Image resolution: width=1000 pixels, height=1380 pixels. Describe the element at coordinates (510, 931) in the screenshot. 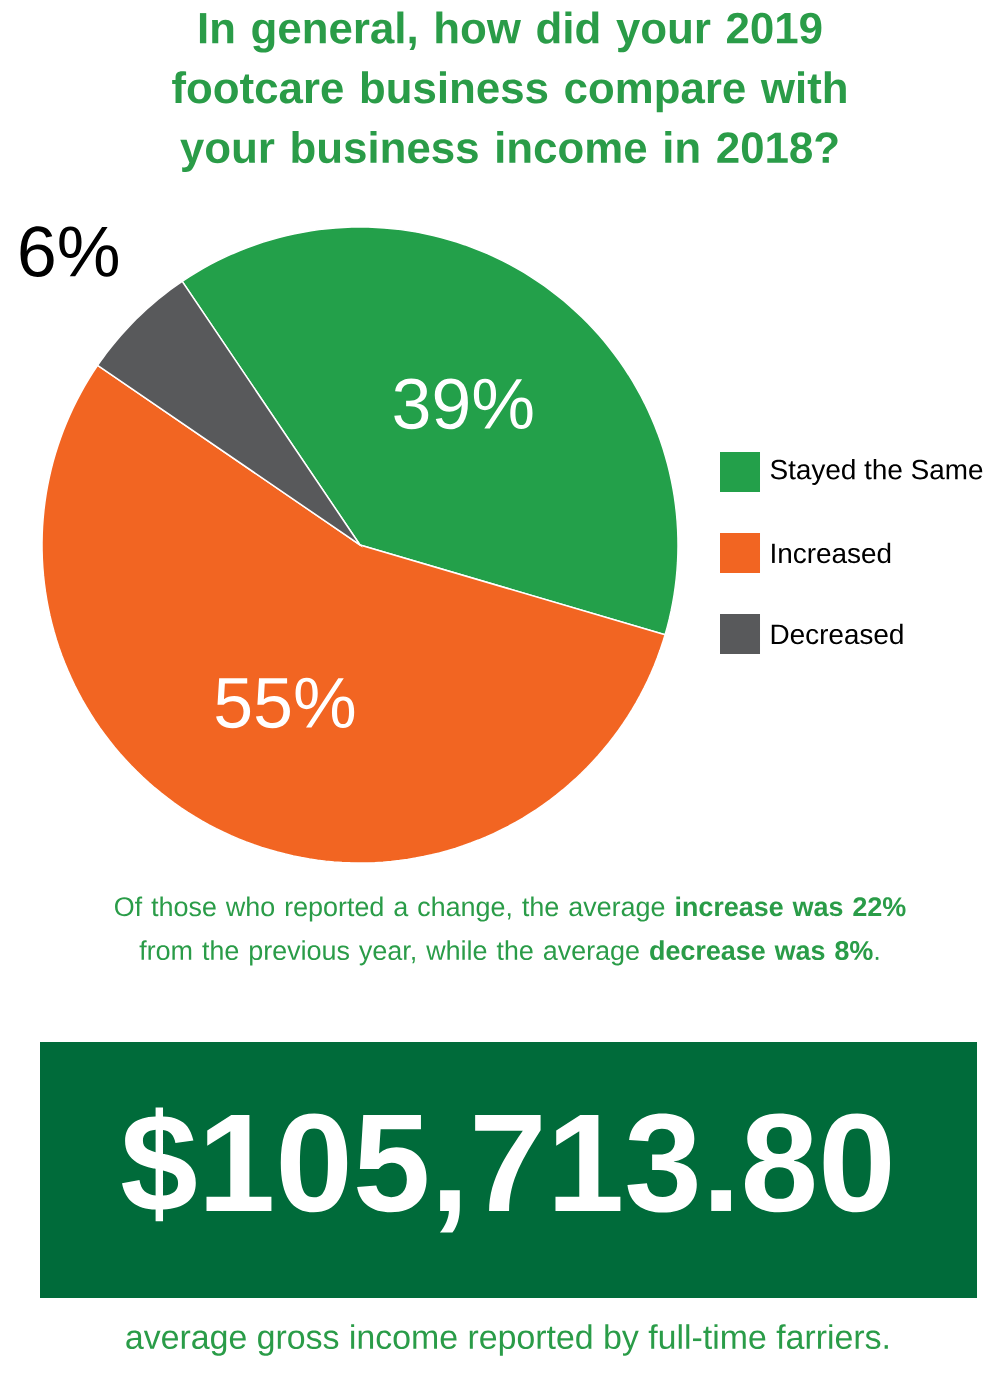

I see `text: Of those who reported a change, the average increase was 22% from the previous year, while the average decrease was 8%.` at that location.